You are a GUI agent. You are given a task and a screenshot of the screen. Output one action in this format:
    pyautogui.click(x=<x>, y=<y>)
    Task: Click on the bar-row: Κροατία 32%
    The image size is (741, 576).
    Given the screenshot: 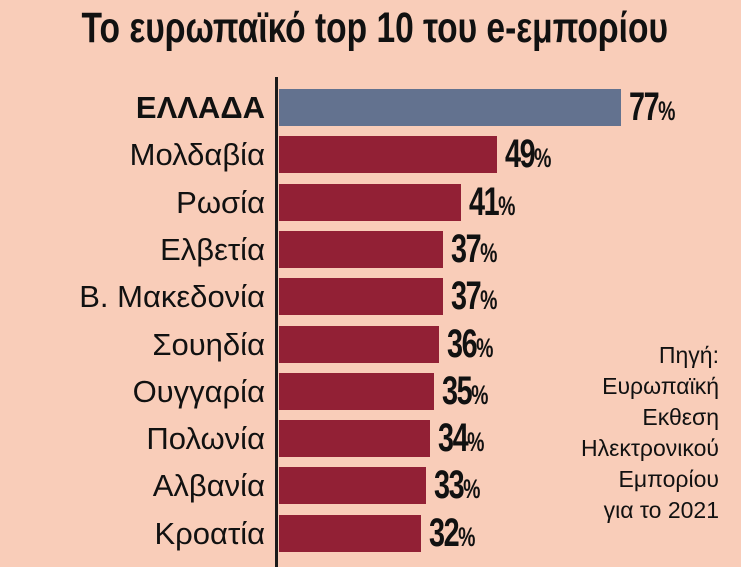 What is the action you would take?
    pyautogui.click(x=370, y=533)
    